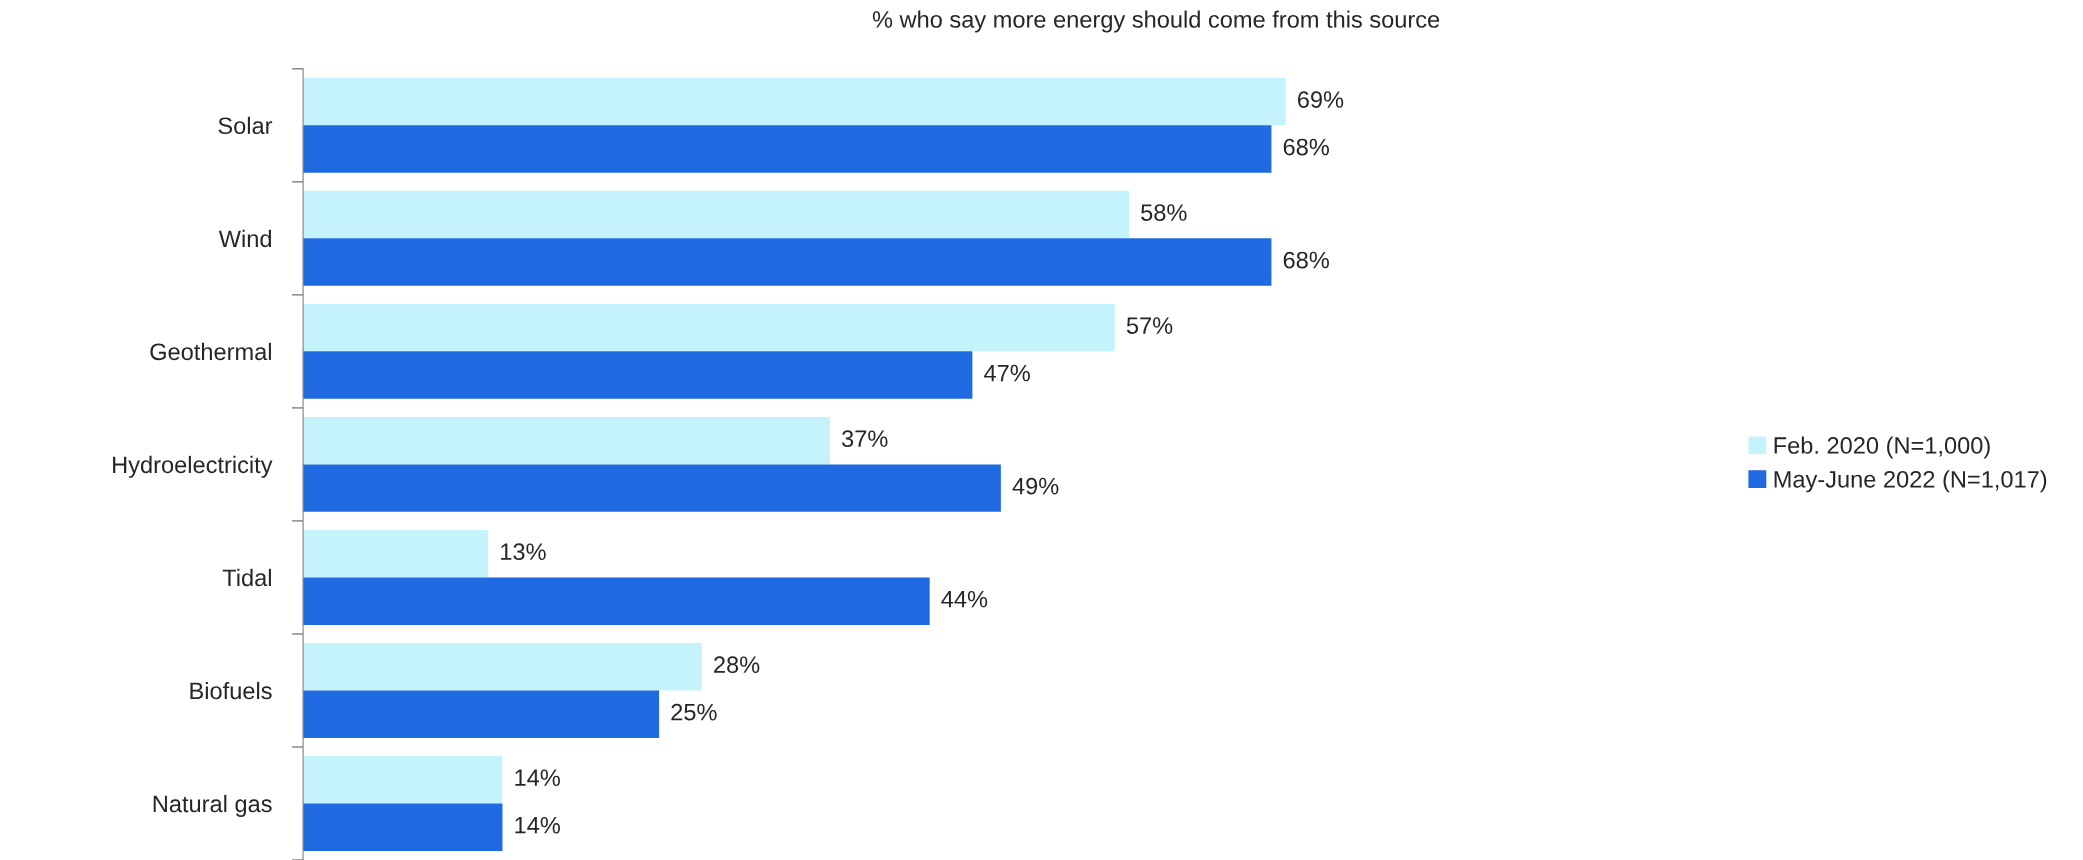  Describe the element at coordinates (210, 351) in the screenshot. I see `y-tick-label: Geothermal` at that location.